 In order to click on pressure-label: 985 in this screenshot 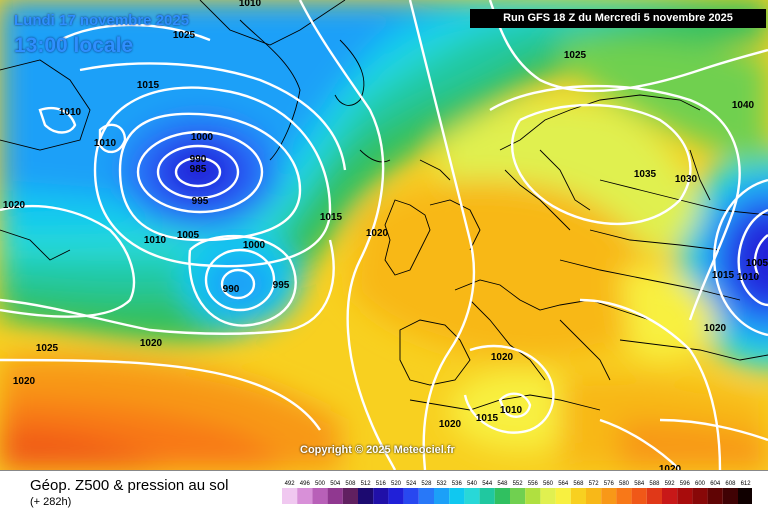, I will do `click(198, 169)`.